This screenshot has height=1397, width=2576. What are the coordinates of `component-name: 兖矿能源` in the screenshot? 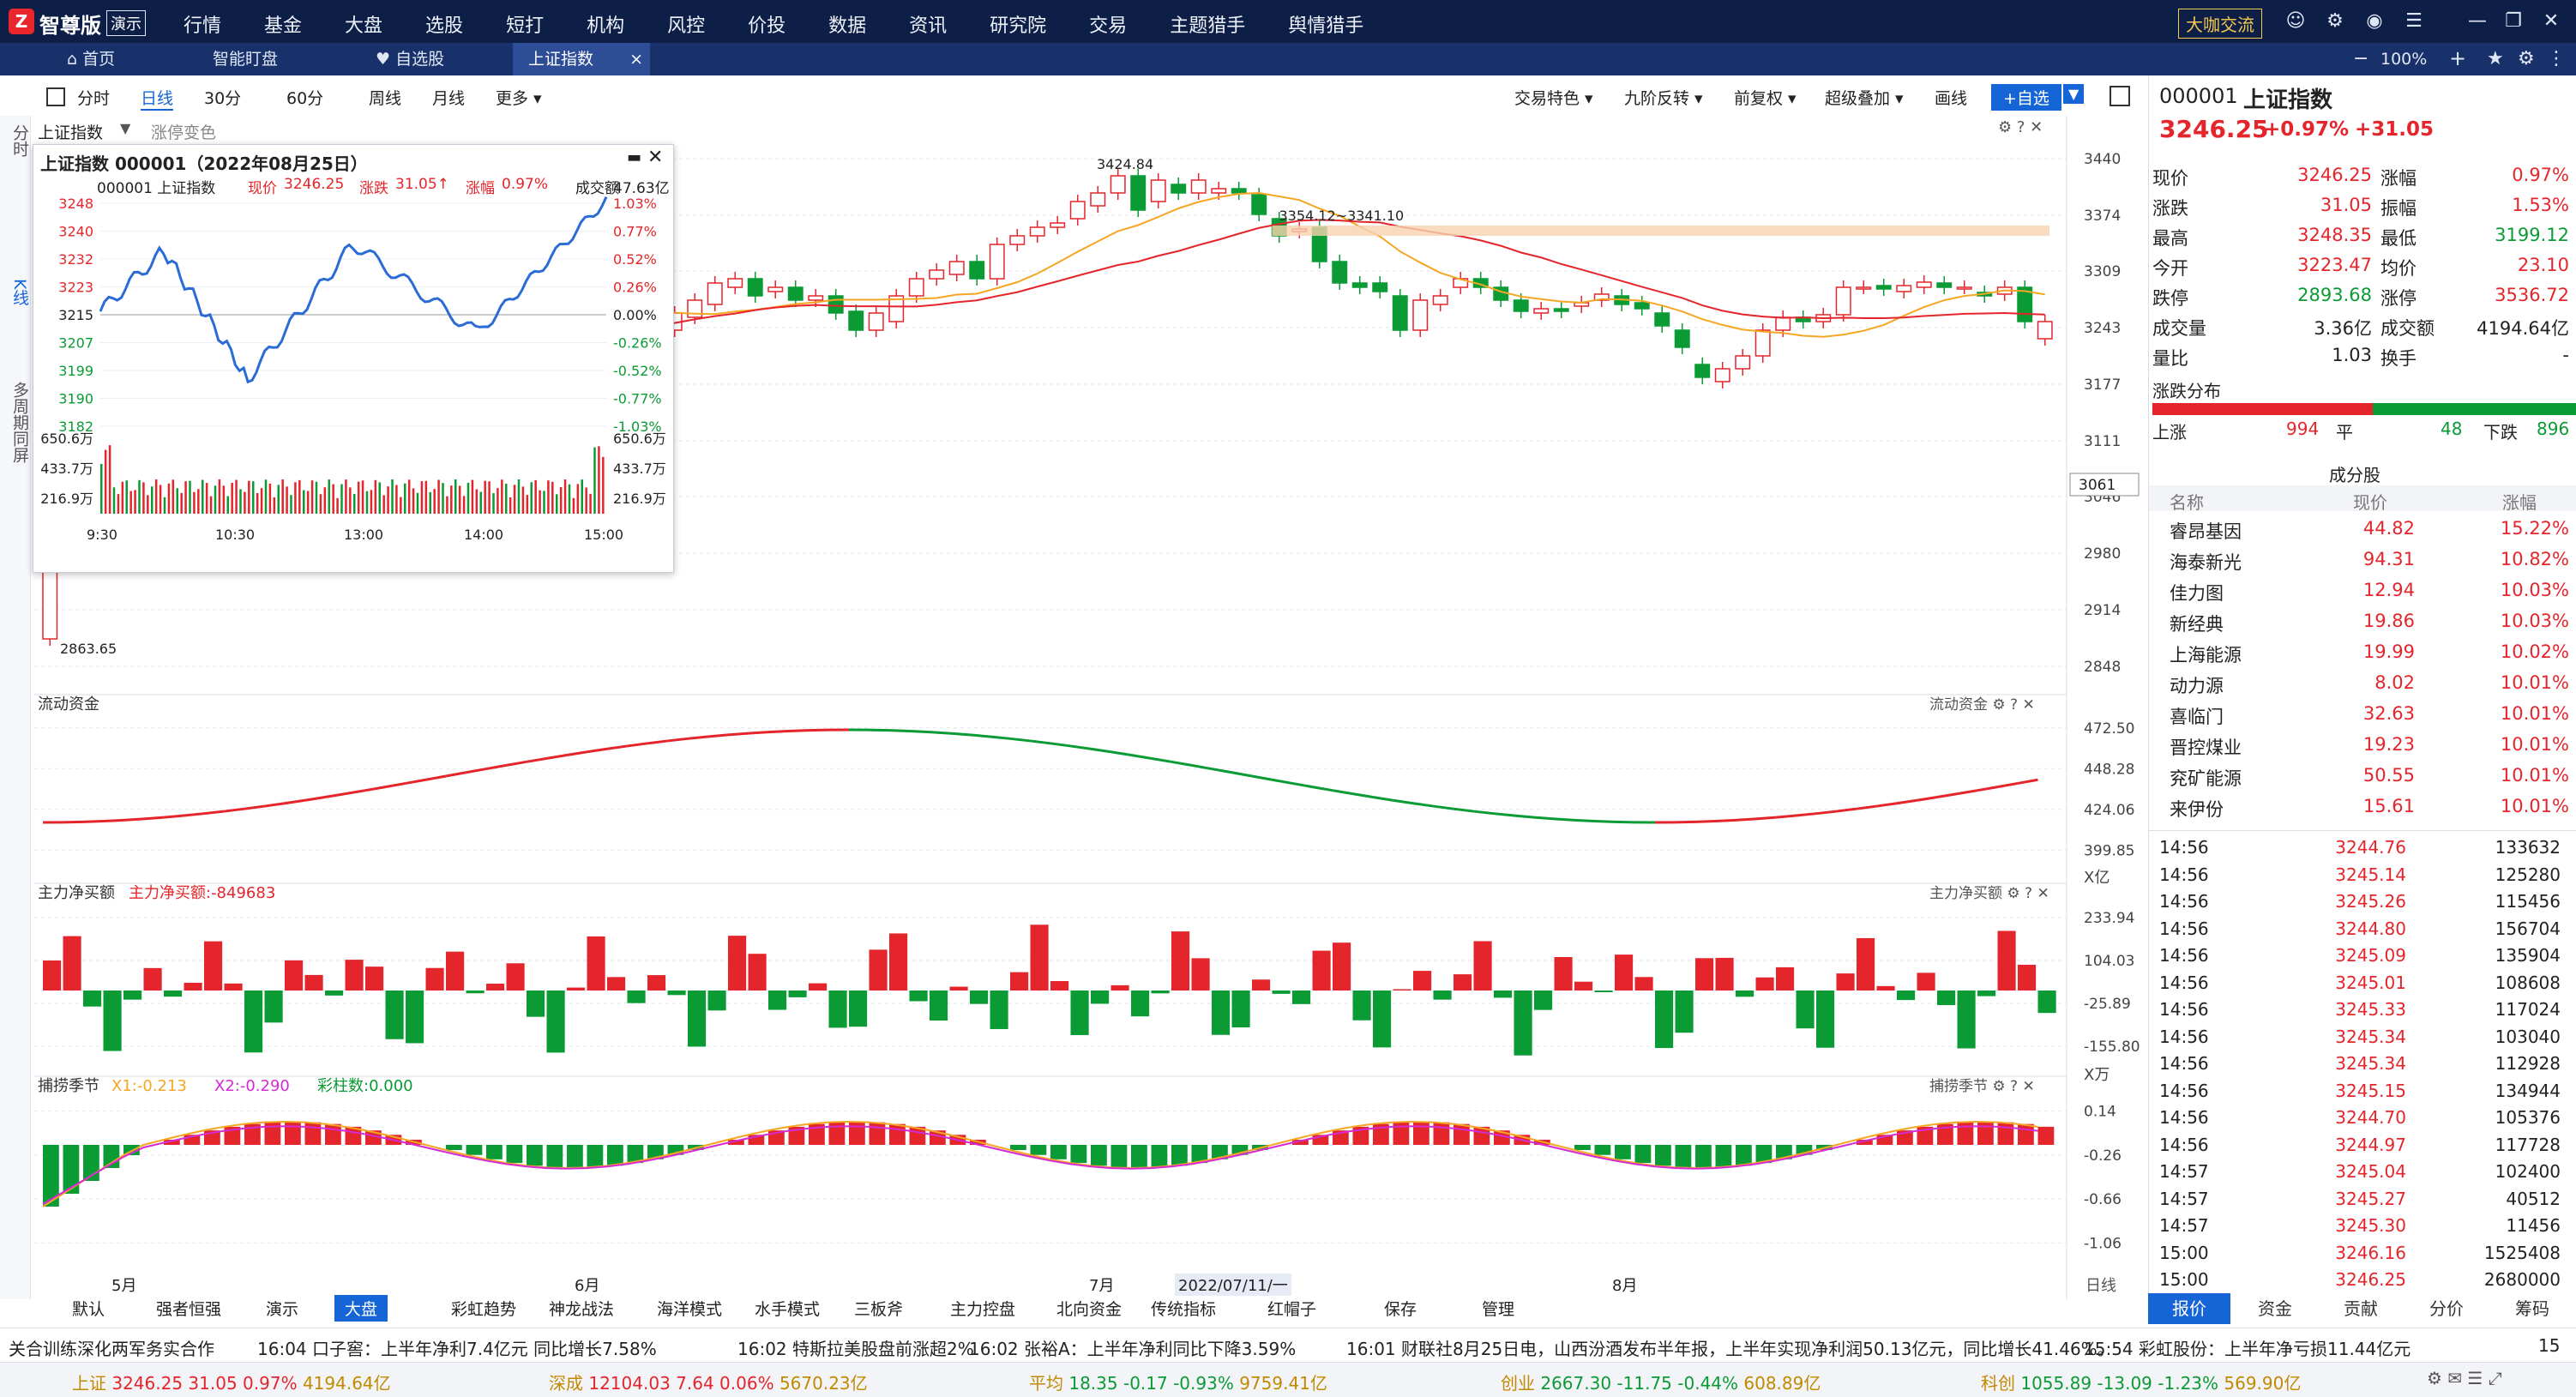 It's located at (2206, 778).